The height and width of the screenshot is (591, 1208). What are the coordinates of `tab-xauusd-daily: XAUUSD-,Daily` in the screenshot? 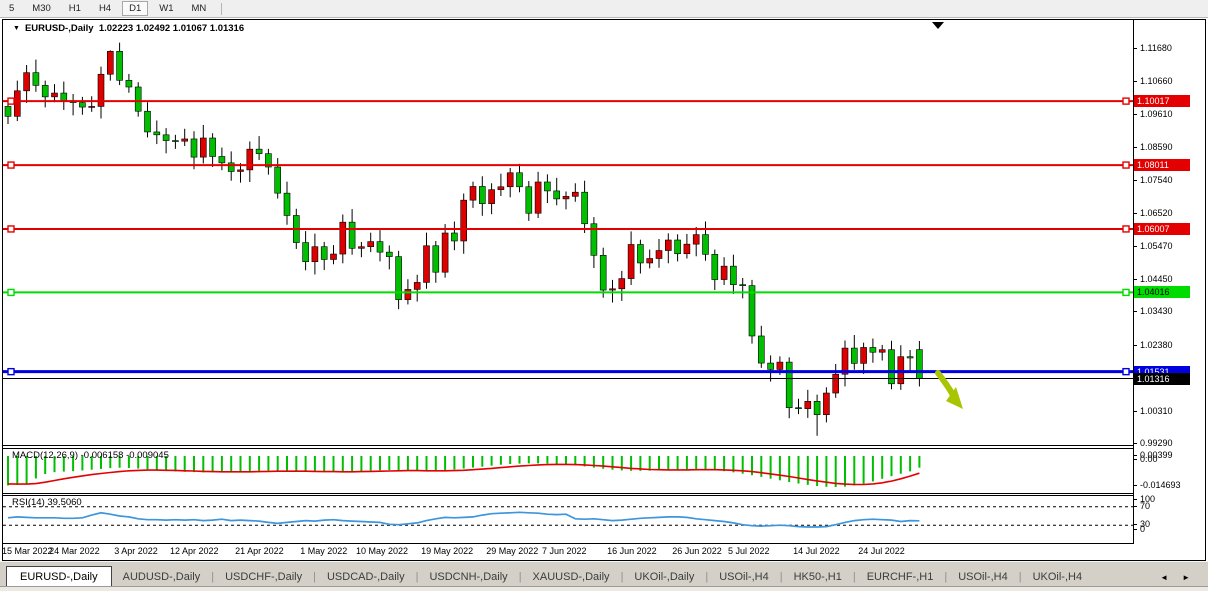 It's located at (571, 577).